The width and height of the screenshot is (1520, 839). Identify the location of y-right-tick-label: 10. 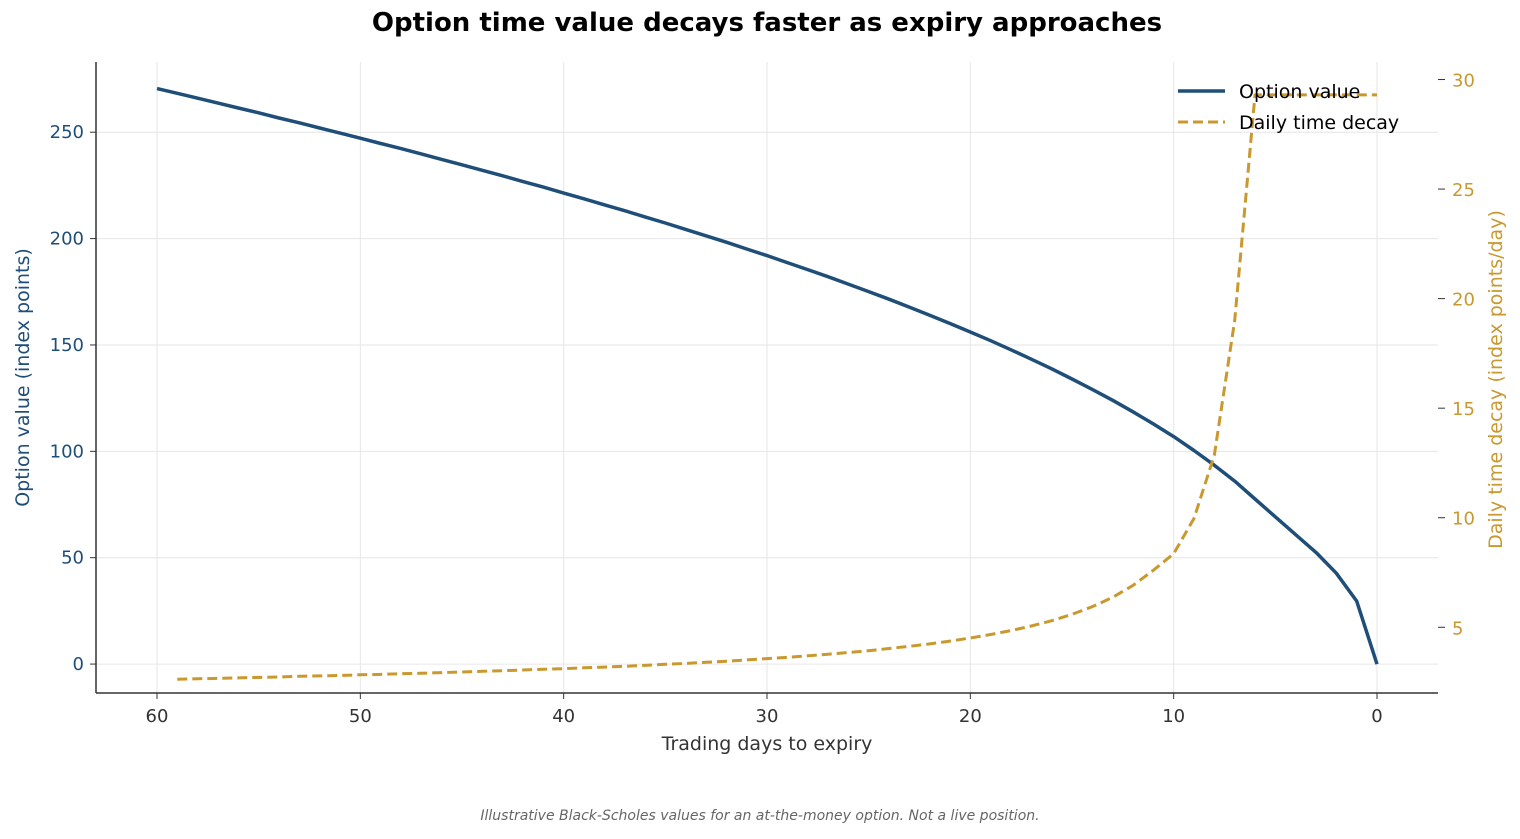
(1463, 519).